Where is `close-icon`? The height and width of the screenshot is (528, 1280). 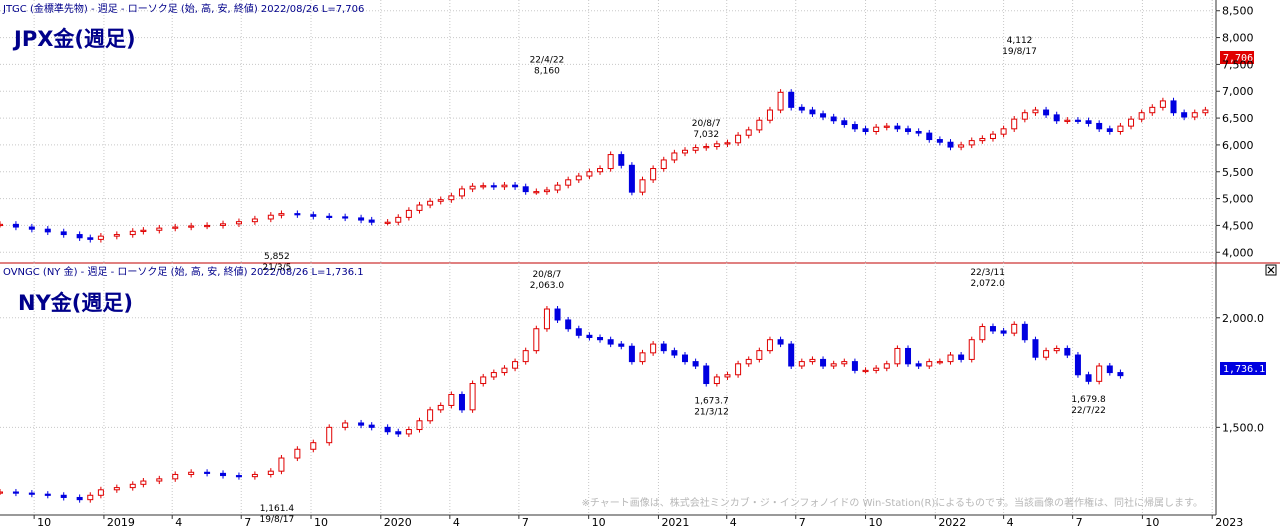 close-icon is located at coordinates (1271, 270).